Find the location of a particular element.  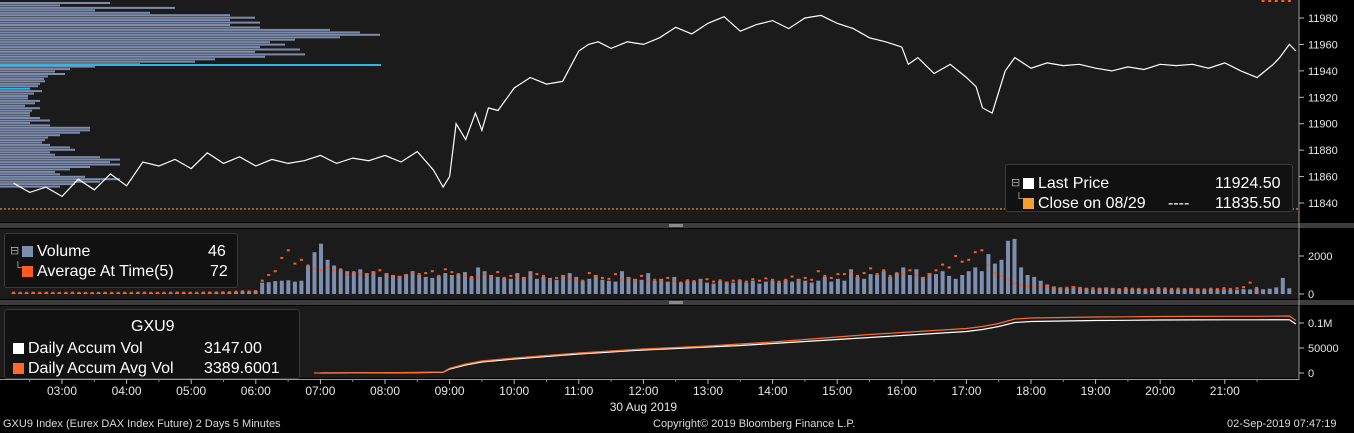

close-label: Close on 08/29 is located at coordinates (1092, 203).